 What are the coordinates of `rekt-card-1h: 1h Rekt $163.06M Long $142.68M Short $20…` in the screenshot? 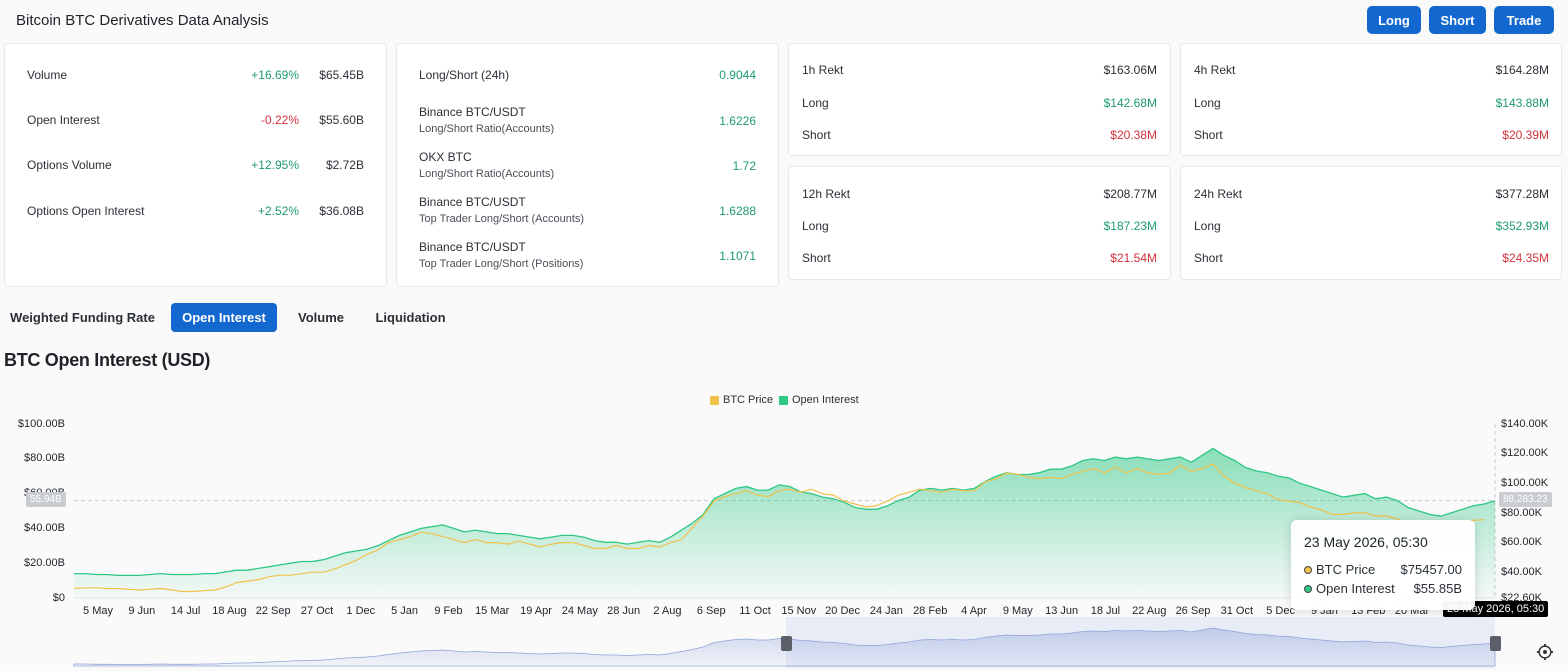 It's located at (979, 99).